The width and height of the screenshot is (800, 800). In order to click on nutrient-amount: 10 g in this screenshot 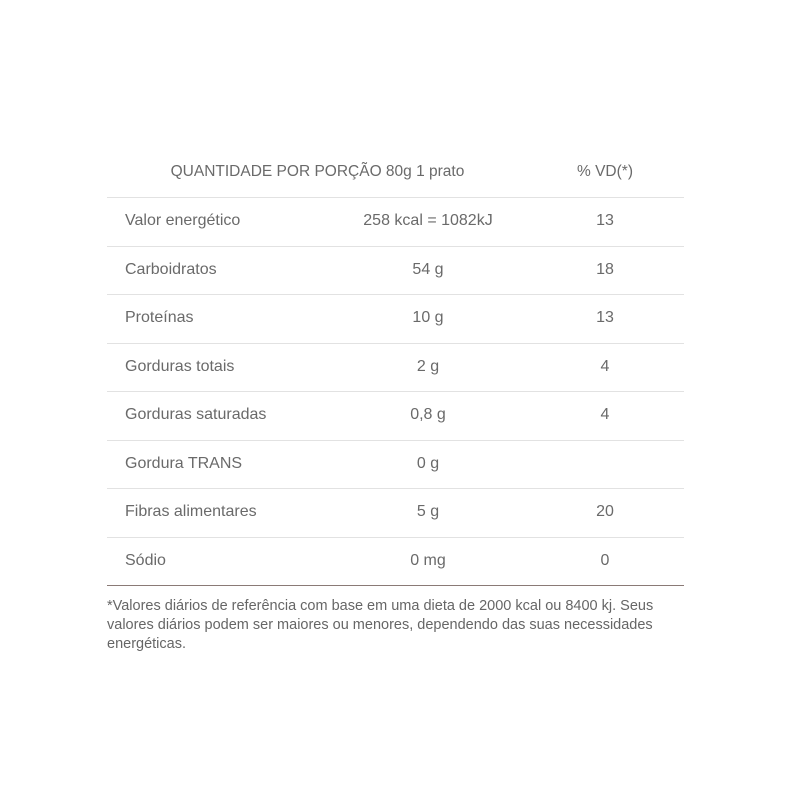, I will do `click(428, 317)`.